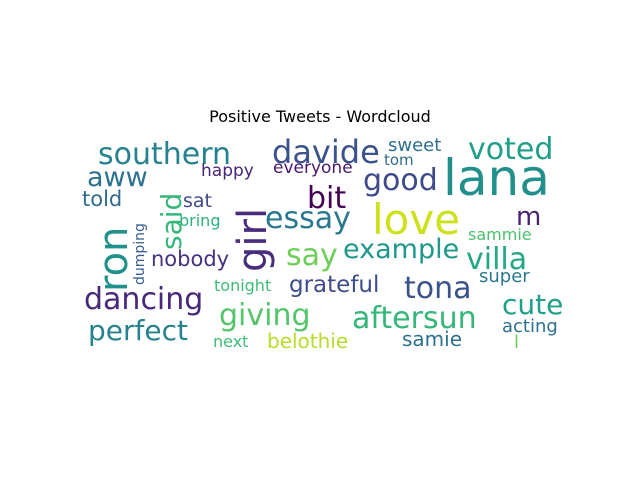 The width and height of the screenshot is (640, 480). Describe the element at coordinates (496, 259) in the screenshot. I see `word-villa: villa` at that location.